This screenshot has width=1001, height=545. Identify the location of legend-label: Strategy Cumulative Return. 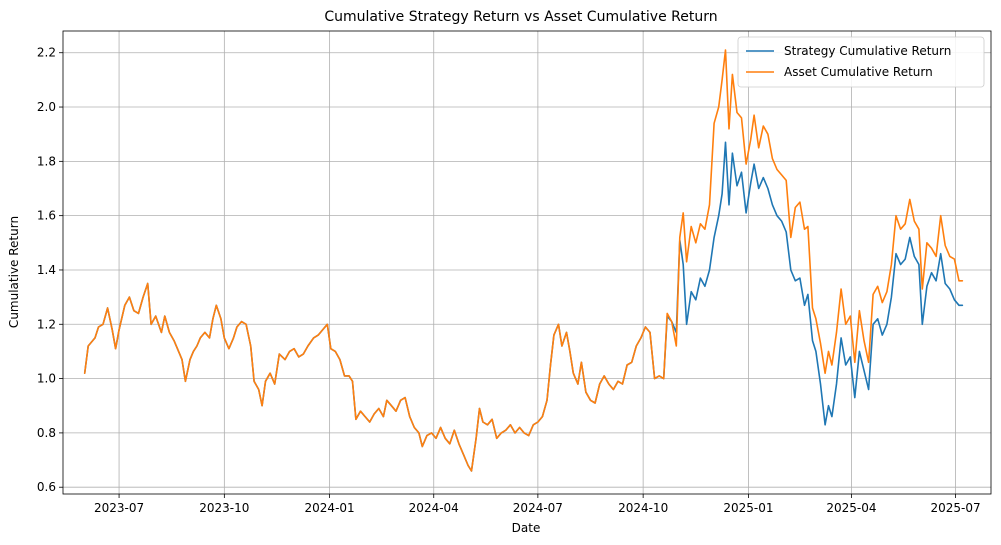
(867, 51).